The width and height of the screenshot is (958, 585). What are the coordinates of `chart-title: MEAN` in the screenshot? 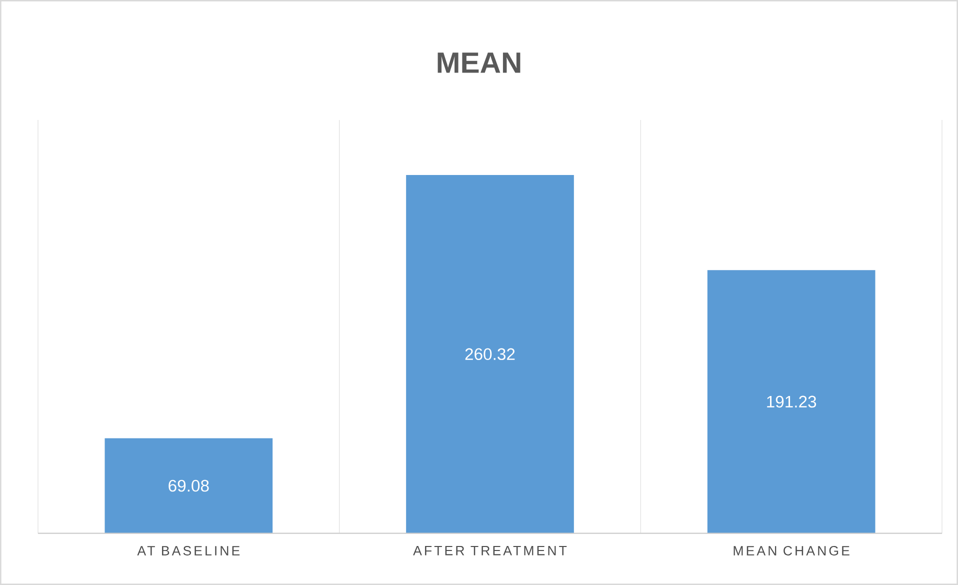 It's located at (479, 62).